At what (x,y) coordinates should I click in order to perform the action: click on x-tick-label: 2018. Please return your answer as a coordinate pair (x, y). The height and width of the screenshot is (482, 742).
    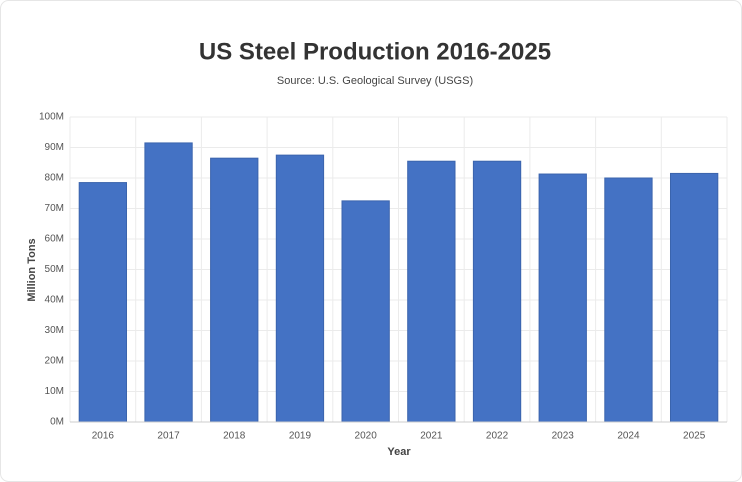
    Looking at the image, I should click on (234, 436).